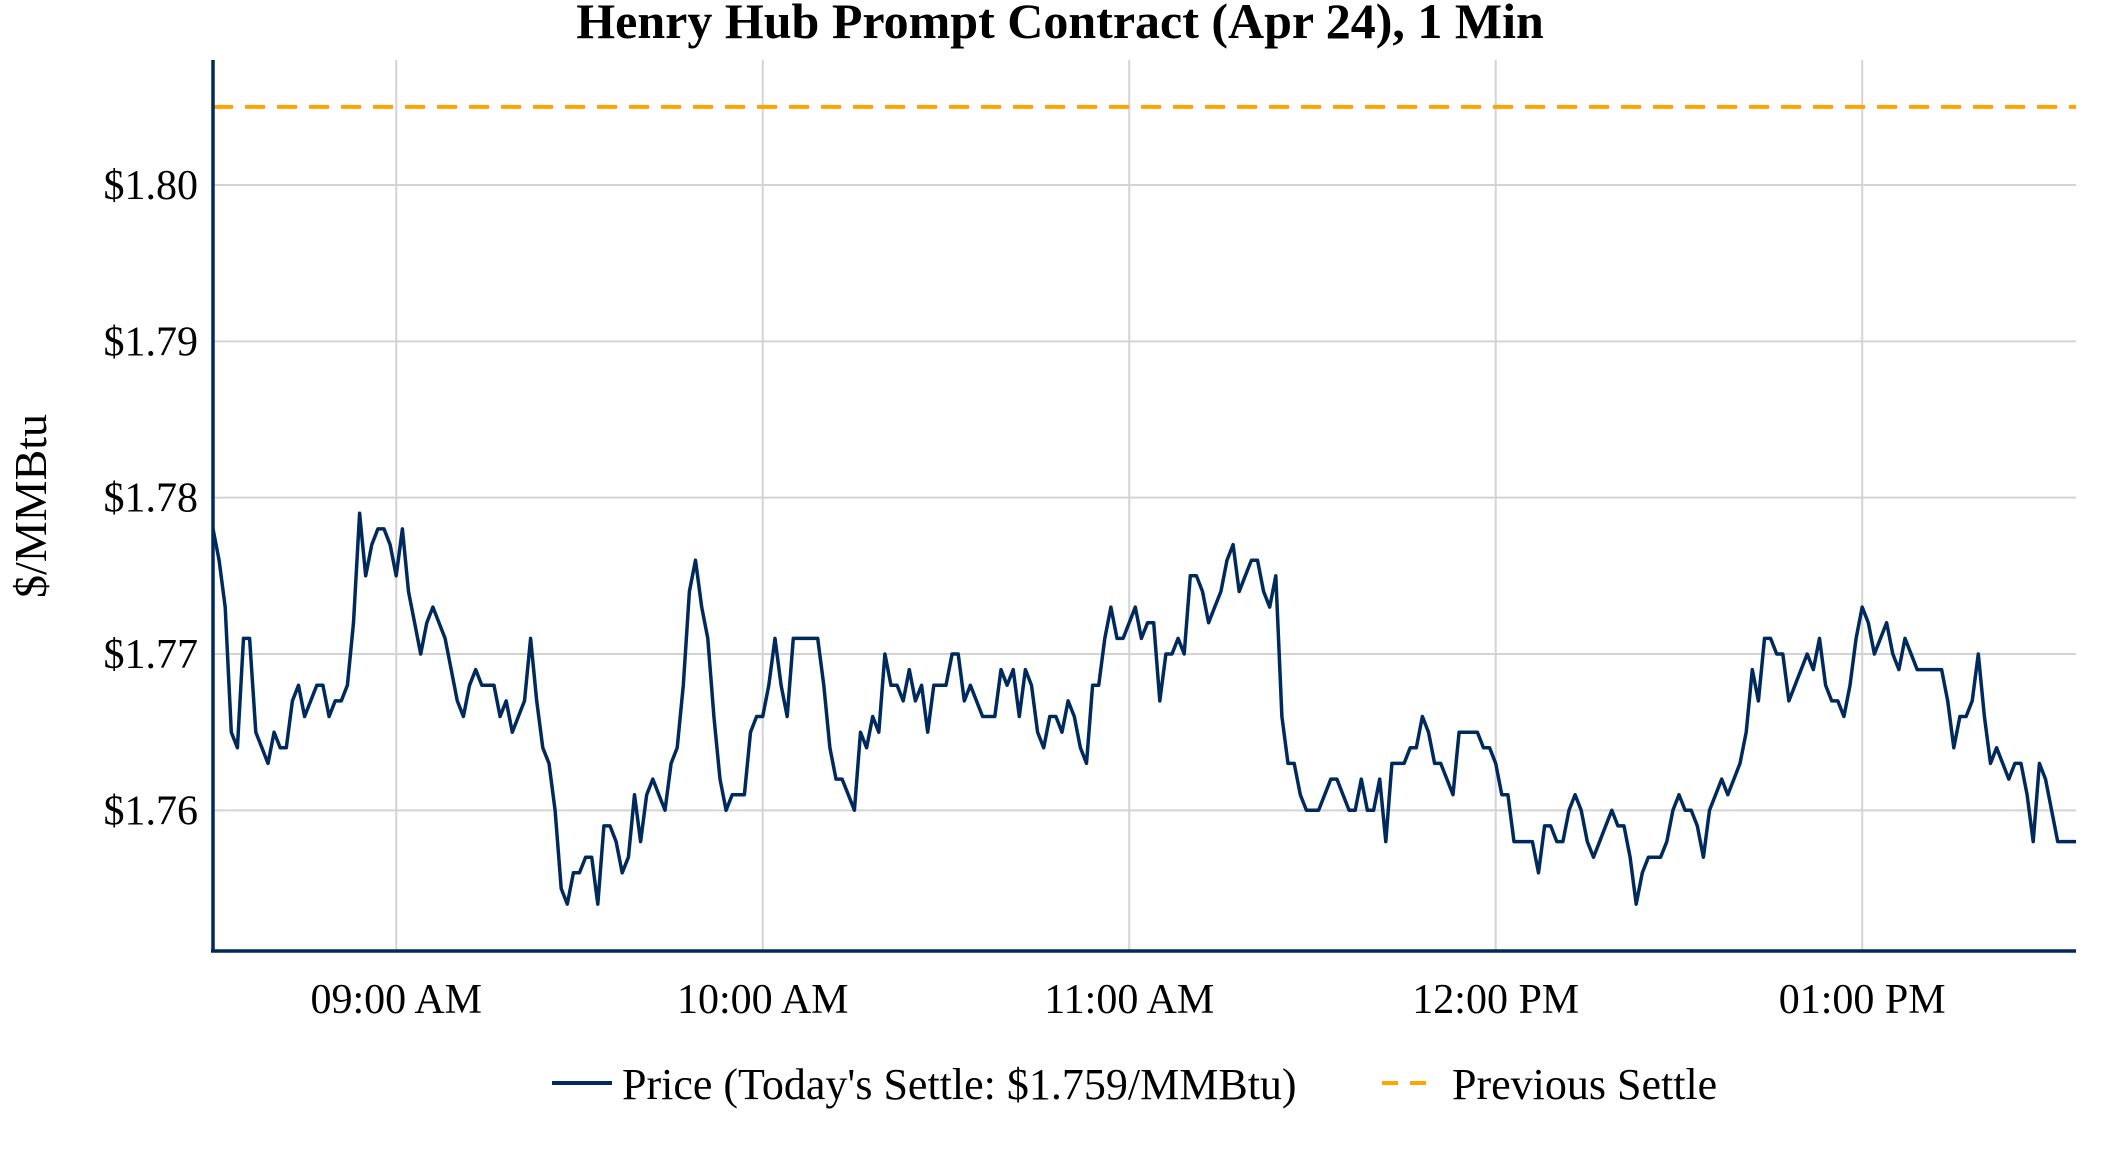  I want to click on y-tick-label: $1.76, so click(151, 811).